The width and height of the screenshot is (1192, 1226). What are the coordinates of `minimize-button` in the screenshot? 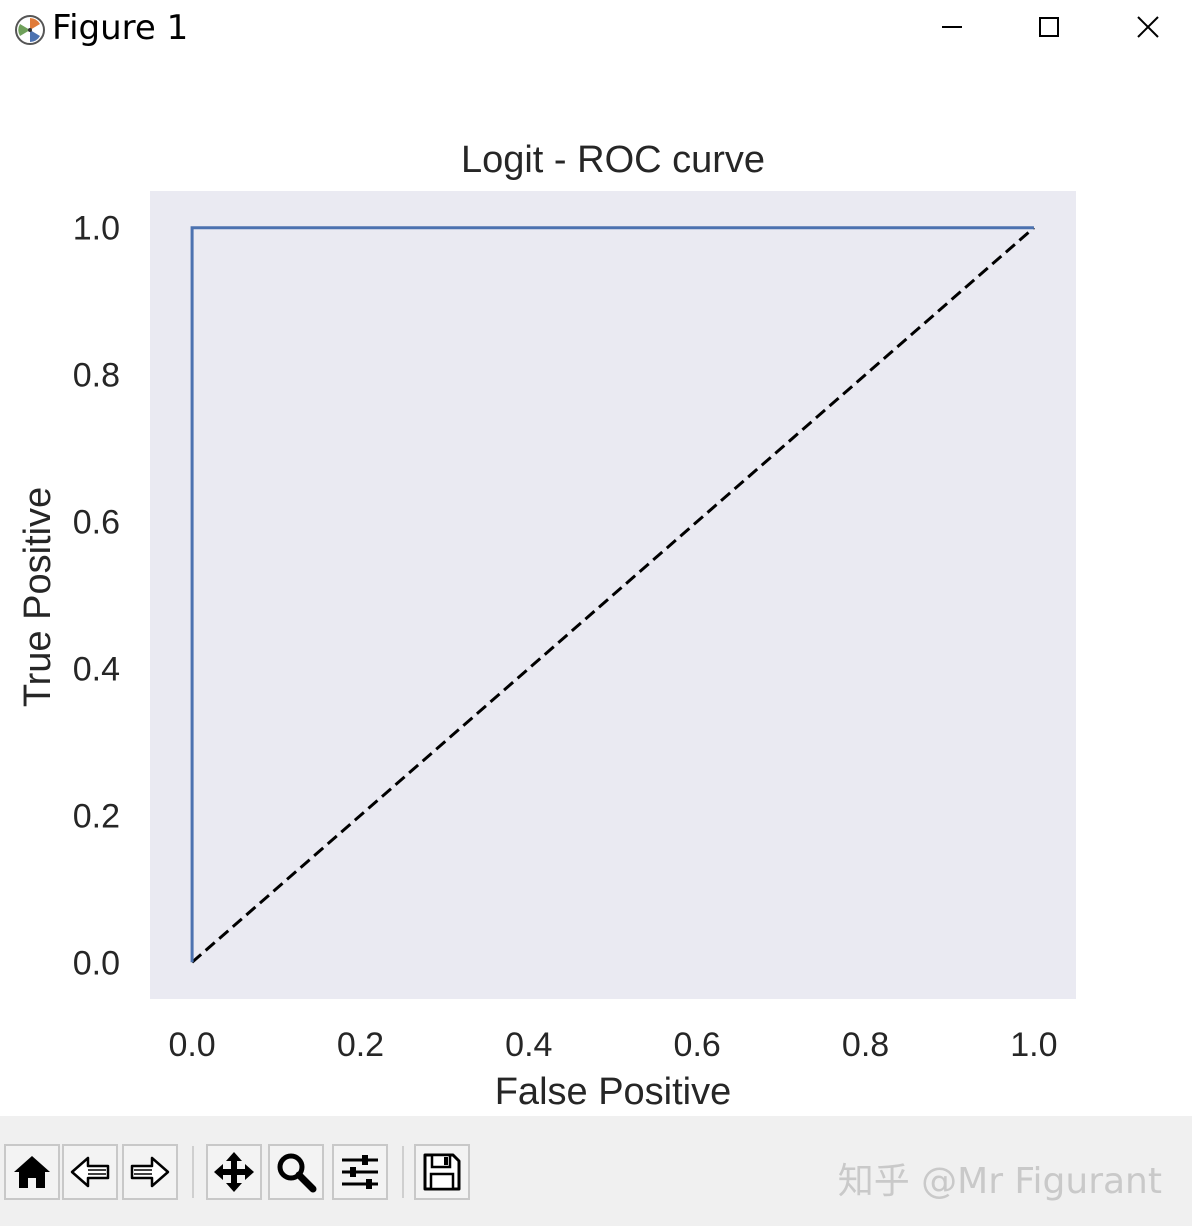 It's located at (952, 28).